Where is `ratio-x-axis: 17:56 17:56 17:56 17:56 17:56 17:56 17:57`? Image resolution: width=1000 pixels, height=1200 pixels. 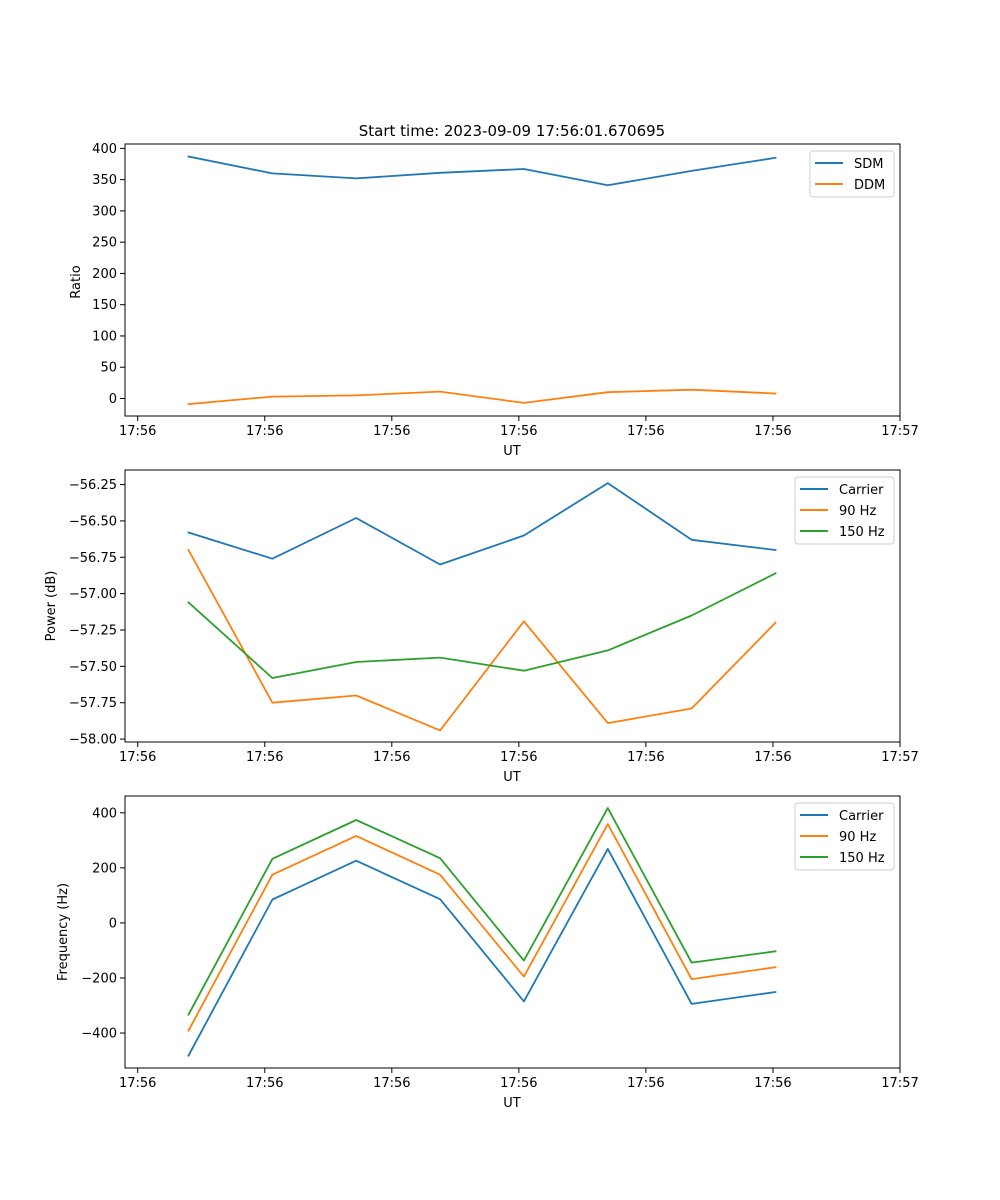
ratio-x-axis: 17:56 17:56 17:56 17:56 17:56 17:56 17:57 is located at coordinates (519, 427).